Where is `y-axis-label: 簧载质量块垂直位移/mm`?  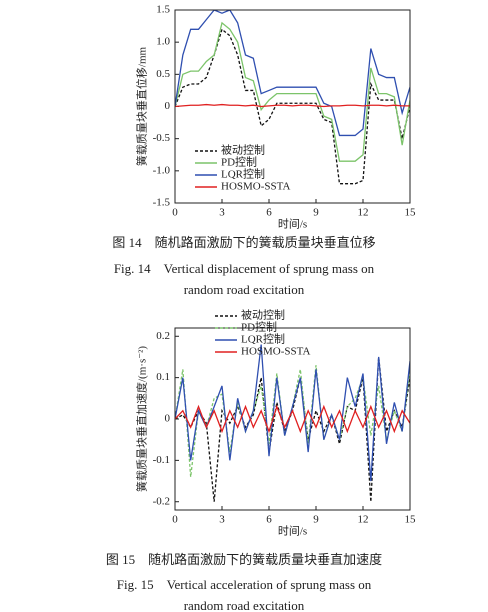 y-axis-label: 簧载质量块垂直位移/mm is located at coordinates (142, 106).